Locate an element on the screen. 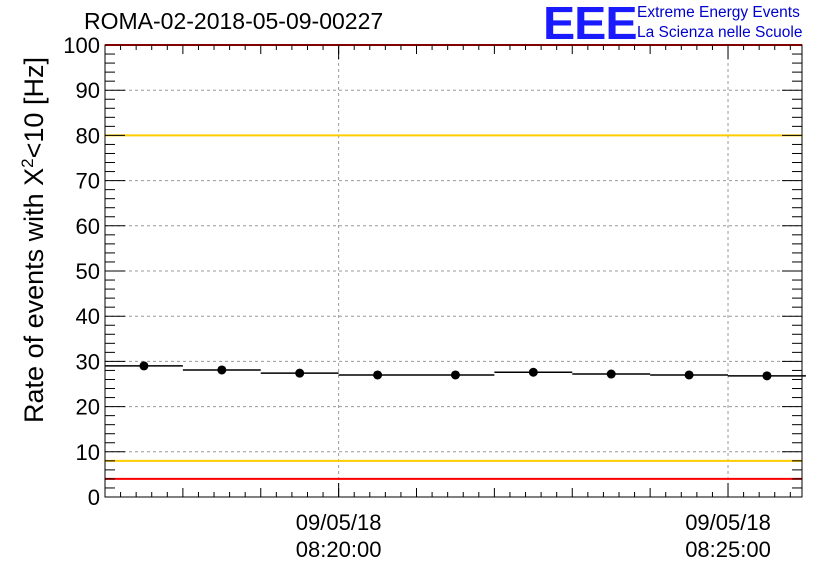 The width and height of the screenshot is (836, 572). y-tick-label: 70 is located at coordinates (88, 181).